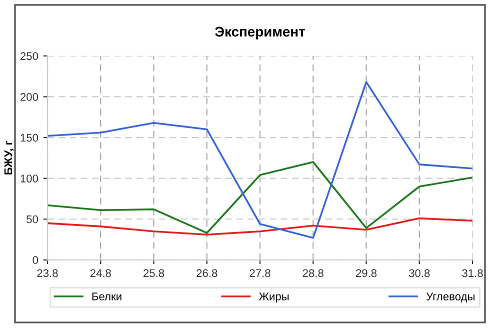 The width and height of the screenshot is (500, 329). Describe the element at coordinates (366, 273) in the screenshot. I see `x-tick-label: 29.8` at that location.